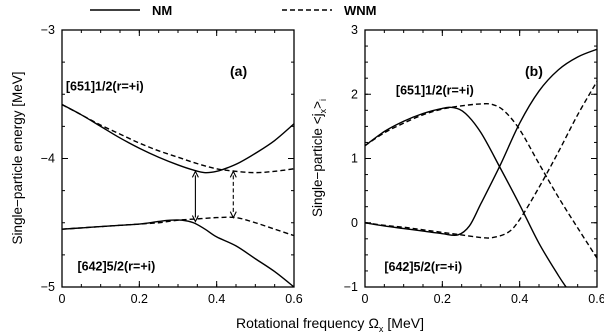 The width and height of the screenshot is (604, 333). Describe the element at coordinates (238, 71) in the screenshot. I see `panel-a-label: (a)` at that location.